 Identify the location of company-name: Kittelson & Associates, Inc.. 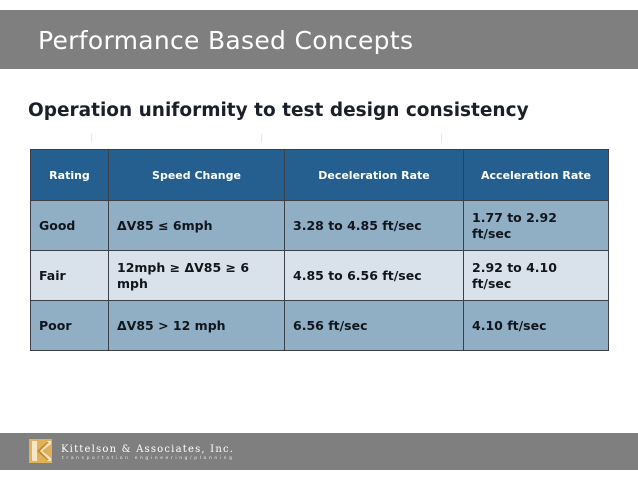
(148, 449).